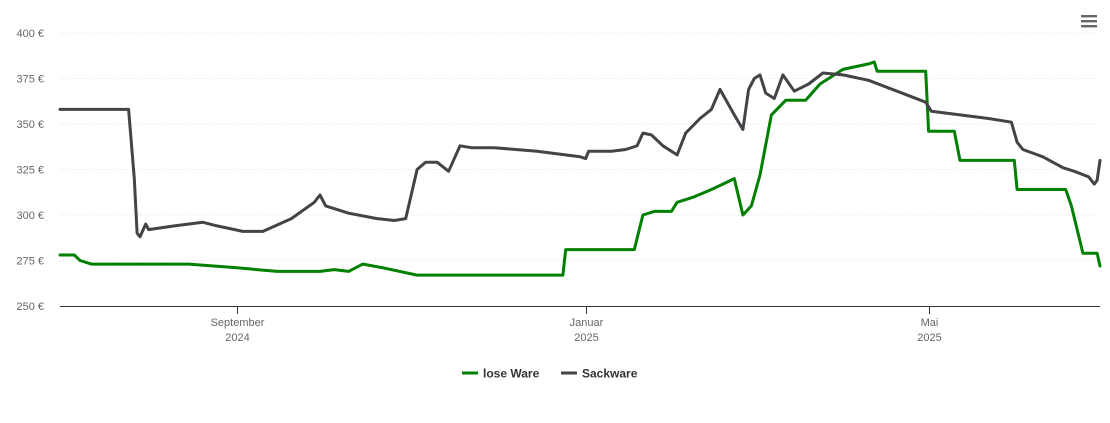 This screenshot has width=1110, height=423. What do you see at coordinates (30, 34) in the screenshot?
I see `y-tick-label: 400 €` at bounding box center [30, 34].